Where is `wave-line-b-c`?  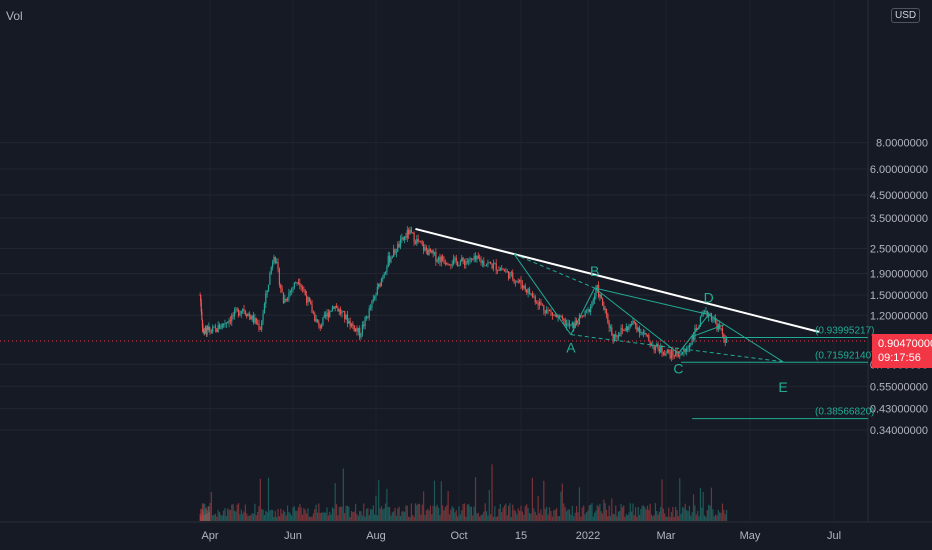 wave-line-b-c is located at coordinates (636, 320).